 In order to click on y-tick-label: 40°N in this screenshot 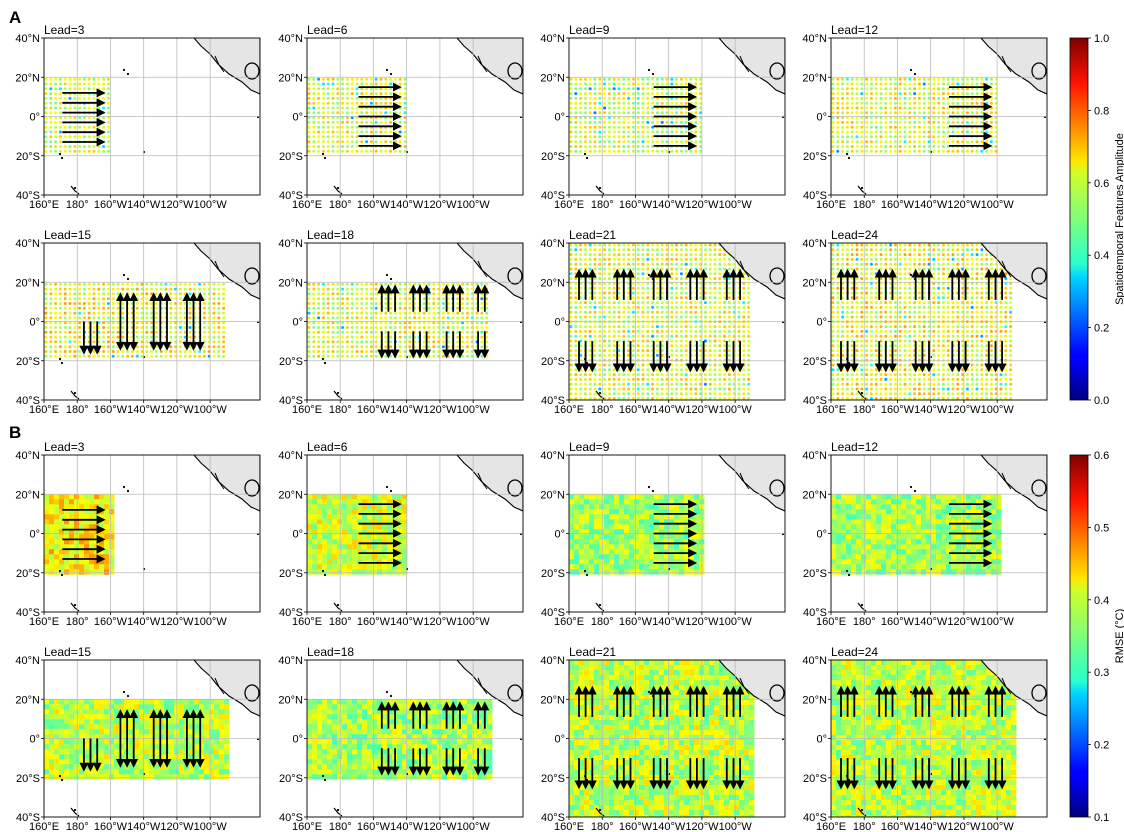, I will do `click(552, 39)`.